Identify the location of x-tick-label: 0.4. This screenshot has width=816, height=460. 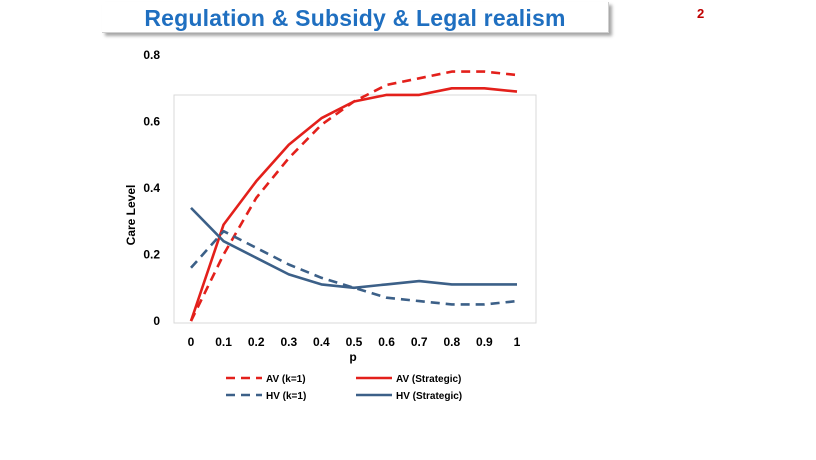
(321, 342).